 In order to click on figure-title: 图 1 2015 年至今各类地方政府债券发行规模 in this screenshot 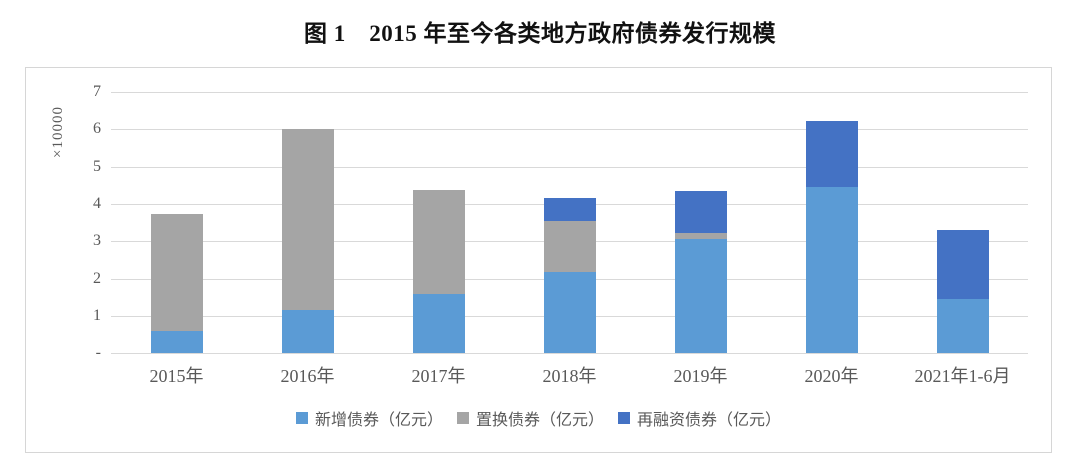, I will do `click(540, 33)`.